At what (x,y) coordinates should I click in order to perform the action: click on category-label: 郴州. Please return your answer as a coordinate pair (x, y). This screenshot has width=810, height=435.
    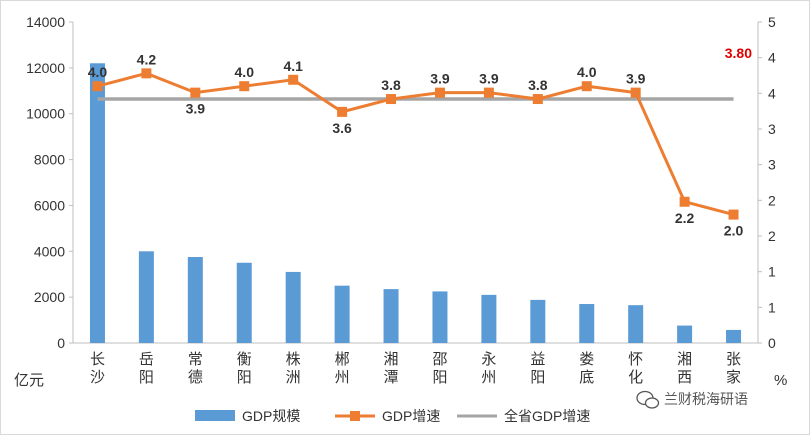
    Looking at the image, I should click on (342, 368).